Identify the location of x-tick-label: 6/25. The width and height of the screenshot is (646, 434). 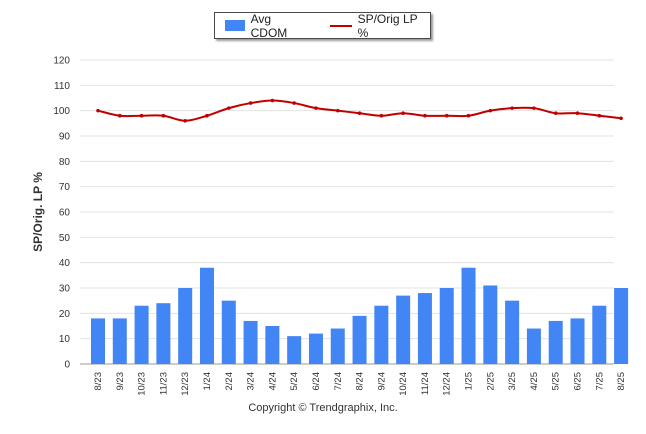
(578, 381).